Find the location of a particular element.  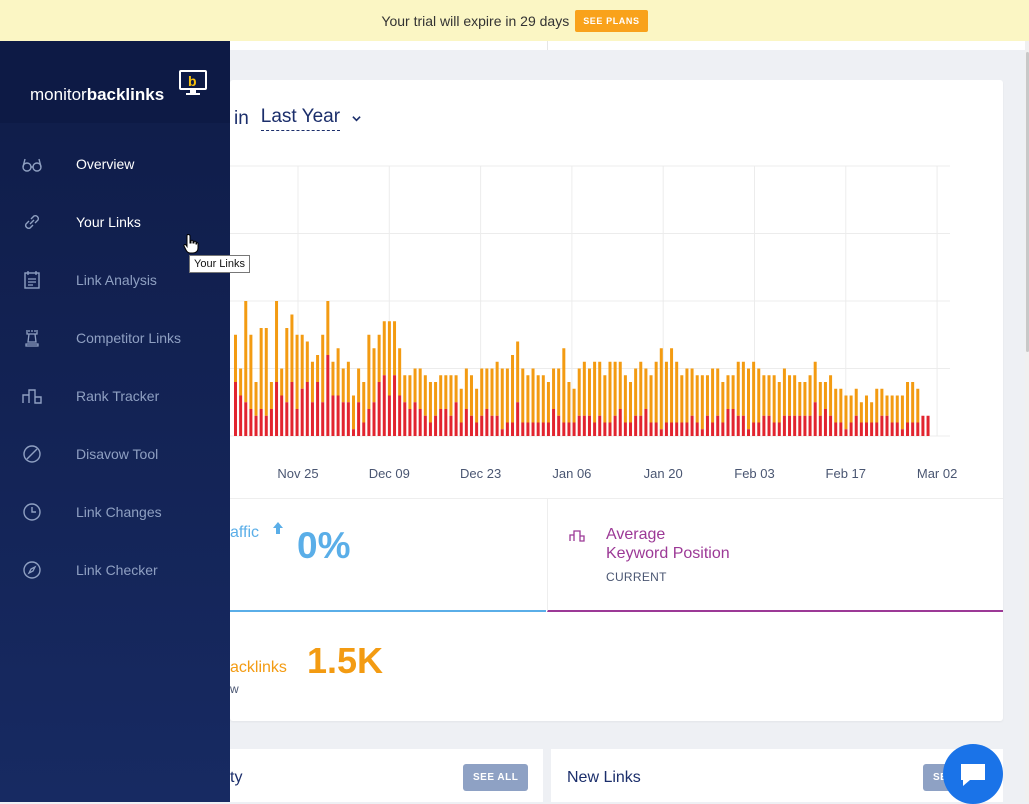

sidebar-item-your-links: Your Links is located at coordinates (115, 222).